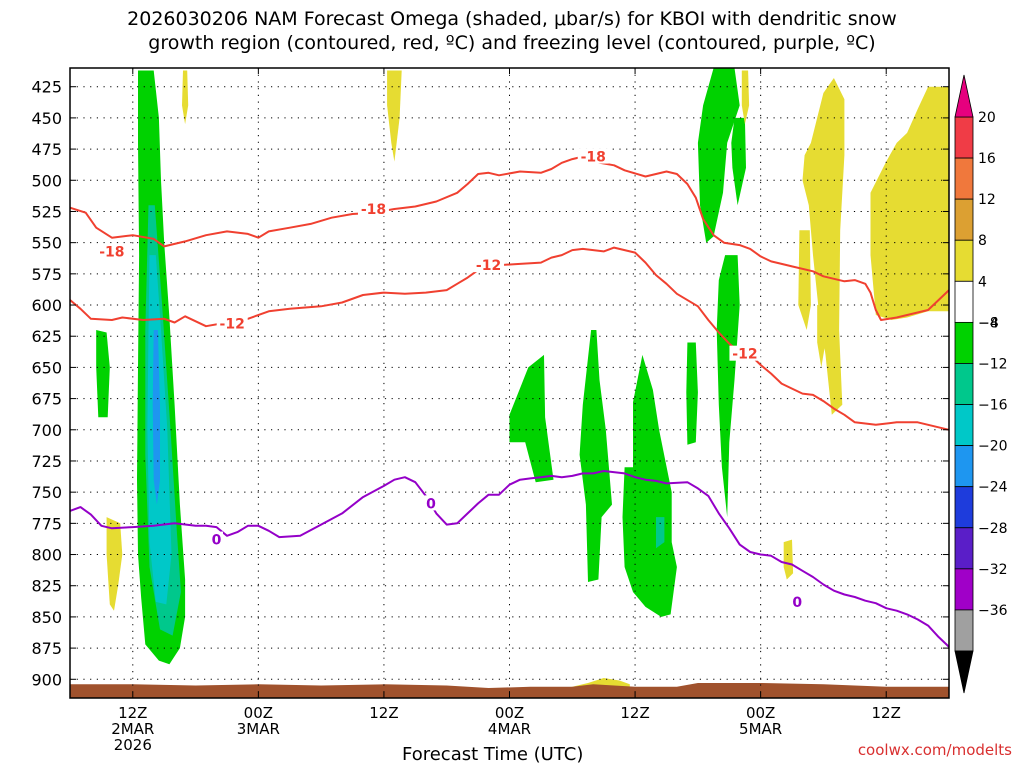 This screenshot has height=768, width=1024. I want to click on x-tick-label: 4MAR, so click(509, 729).